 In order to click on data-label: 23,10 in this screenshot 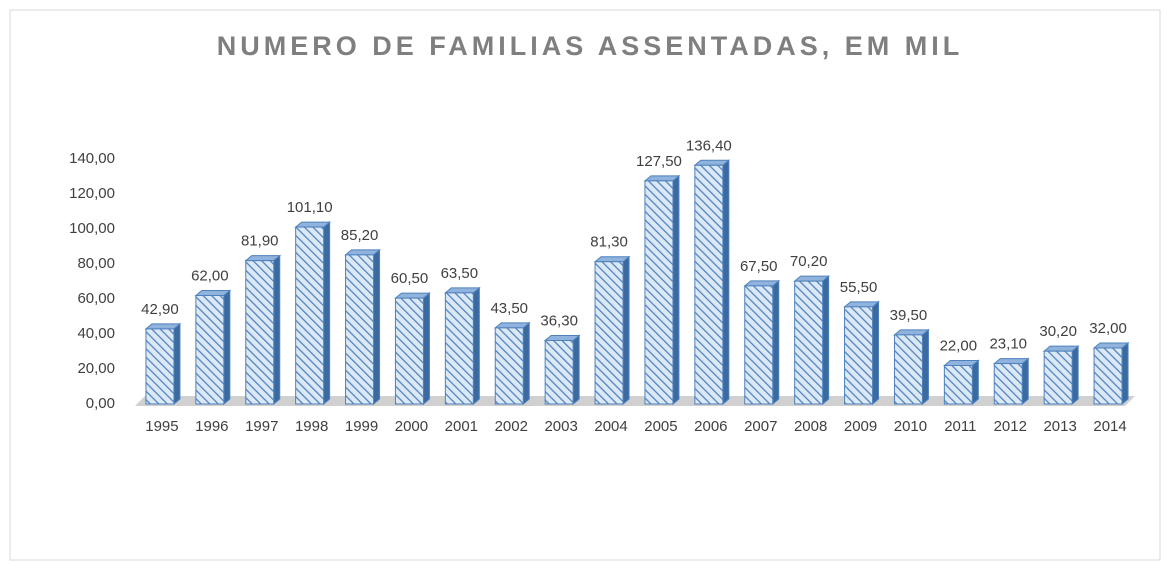, I will do `click(1008, 344)`.